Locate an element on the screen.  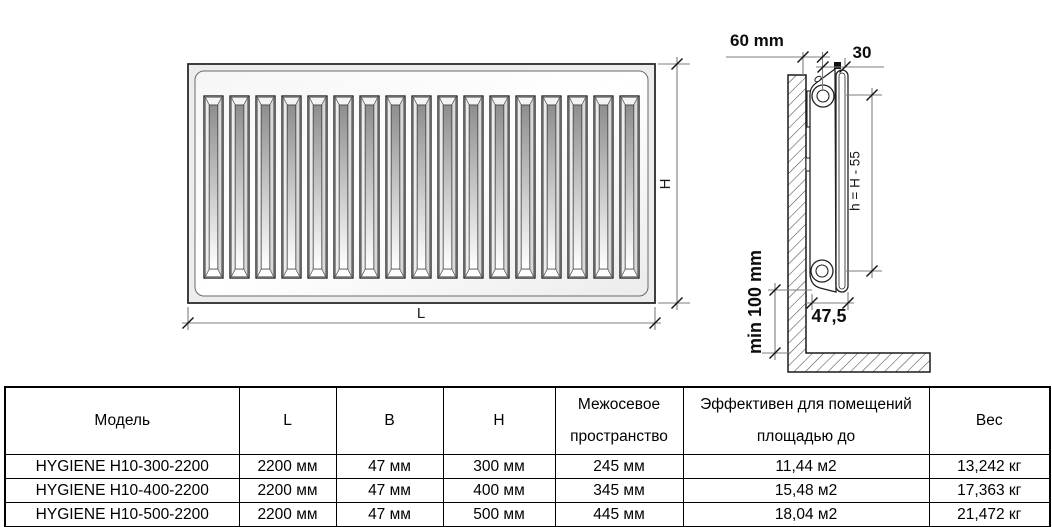
cell-model: HYGIENE H10-500-2200 is located at coordinates (122, 514).